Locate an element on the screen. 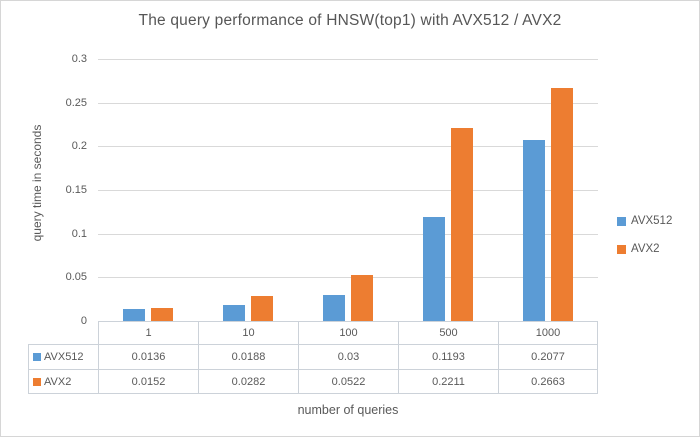 The image size is (700, 437). table-header-cell: 500 is located at coordinates (448, 332).